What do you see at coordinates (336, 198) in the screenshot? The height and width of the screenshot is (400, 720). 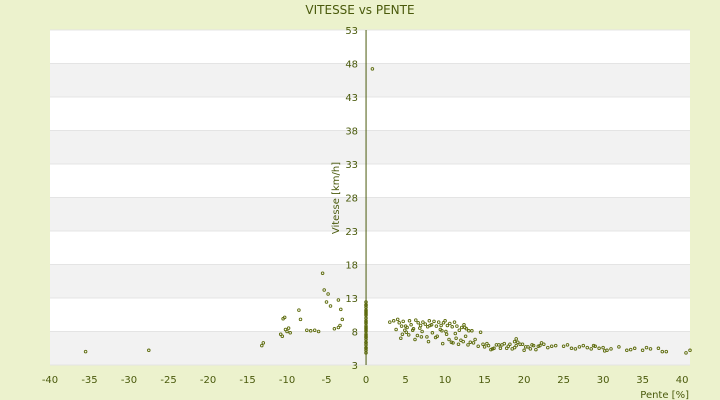 I see `y-axis-title: Vitesse [km/h]` at bounding box center [336, 198].